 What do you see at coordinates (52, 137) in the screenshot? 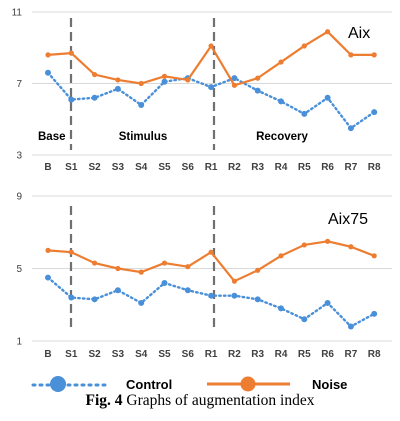
I see `aix-phase-label: Base` at bounding box center [52, 137].